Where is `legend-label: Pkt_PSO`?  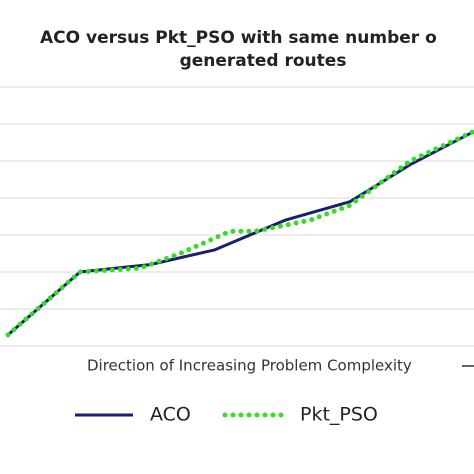
legend-label: Pkt_PSO is located at coordinates (339, 415).